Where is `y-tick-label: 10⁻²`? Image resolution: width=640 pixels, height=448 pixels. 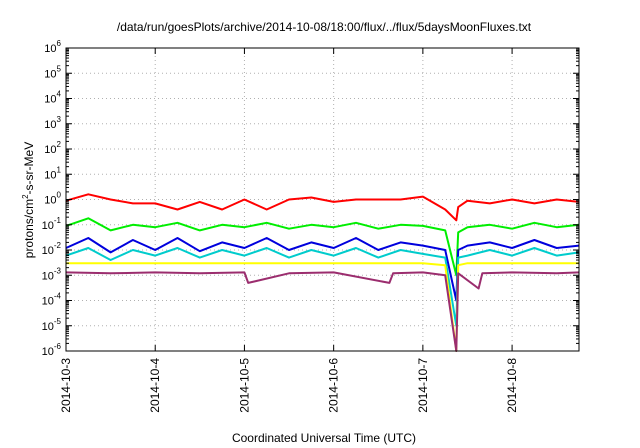 y-tick-label: 10⁻² is located at coordinates (52, 249).